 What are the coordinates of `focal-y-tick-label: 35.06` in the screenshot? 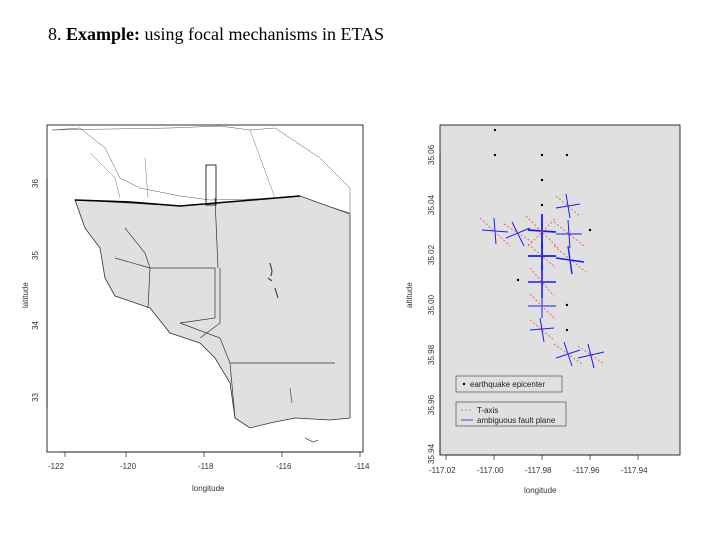 It's located at (431, 154).